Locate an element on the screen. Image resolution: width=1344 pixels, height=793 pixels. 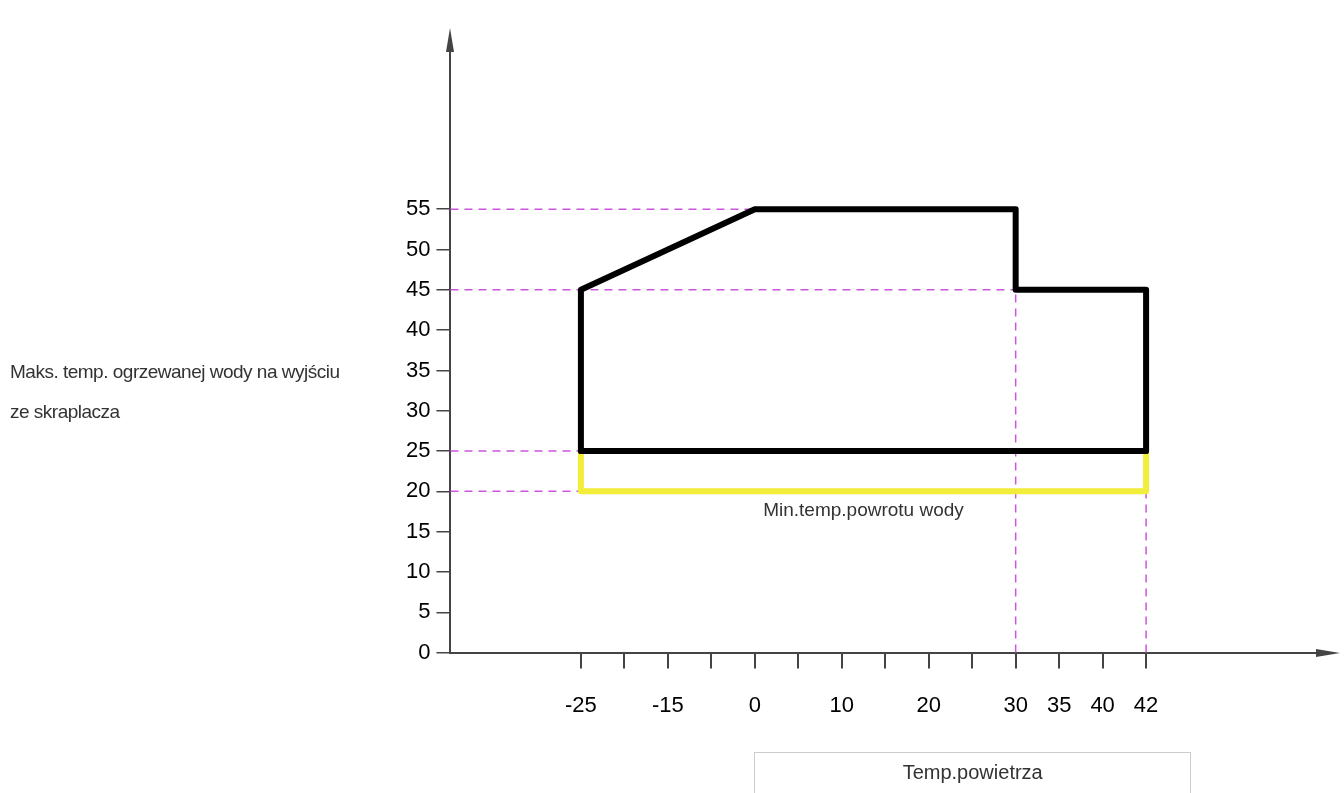
y-tick-label: 15 is located at coordinates (418, 530).